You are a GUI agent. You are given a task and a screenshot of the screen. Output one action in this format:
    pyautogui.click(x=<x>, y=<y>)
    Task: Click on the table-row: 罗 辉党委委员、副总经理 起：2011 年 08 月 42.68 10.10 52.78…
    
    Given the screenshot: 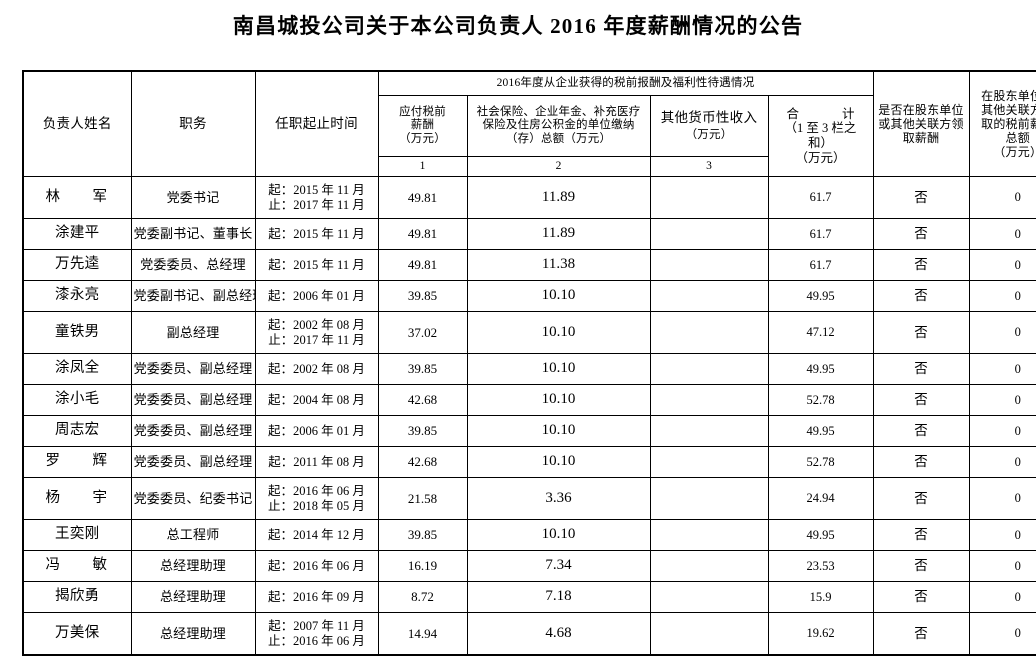 What is the action you would take?
    pyautogui.click(x=529, y=462)
    